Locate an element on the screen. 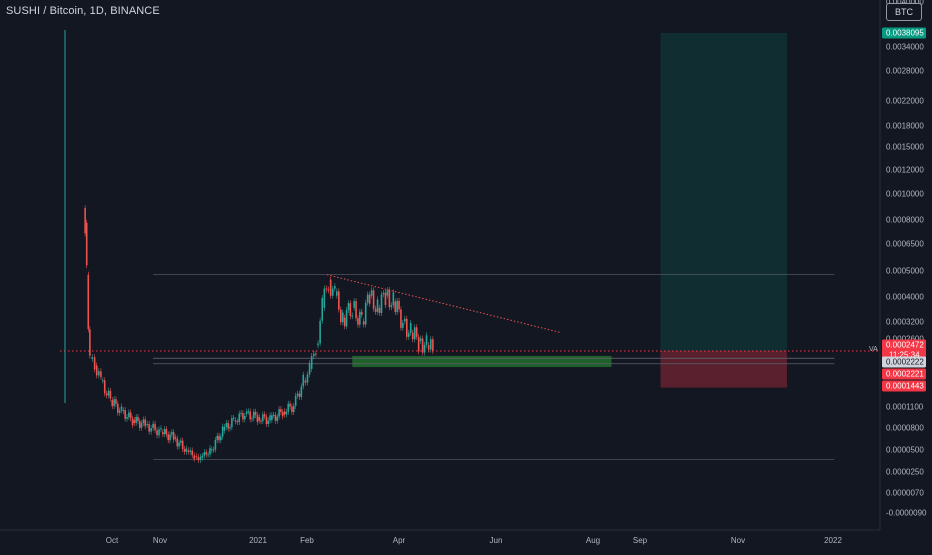 The height and width of the screenshot is (555, 932). symbol-title: SUSHI / Bitcoin, 1D, BINANCE is located at coordinates (83, 11).